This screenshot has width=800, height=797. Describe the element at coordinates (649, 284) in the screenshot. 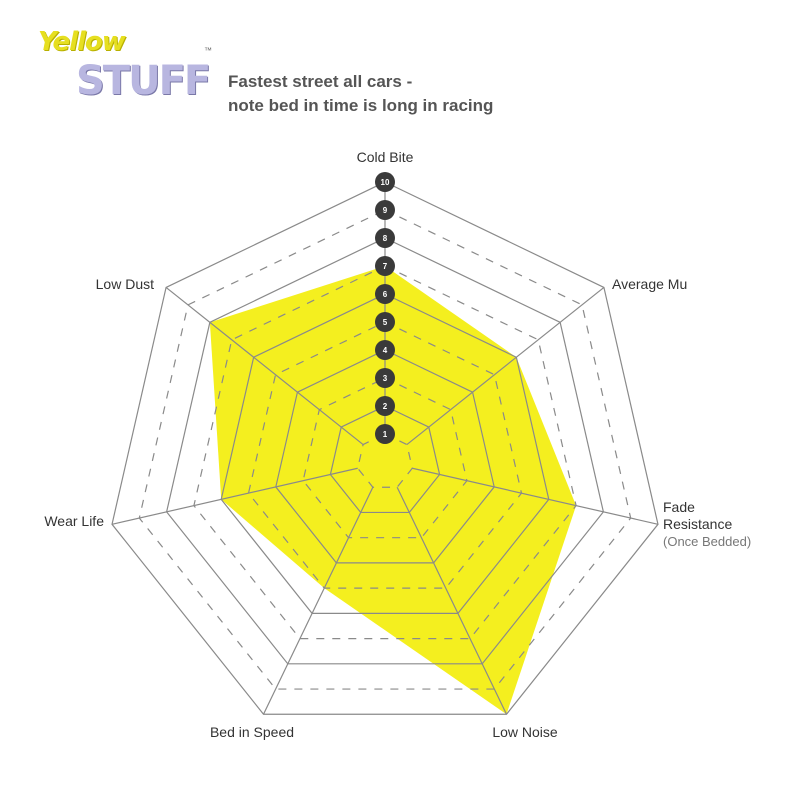

I see `axis-label-average-mu: Average Mu` at that location.